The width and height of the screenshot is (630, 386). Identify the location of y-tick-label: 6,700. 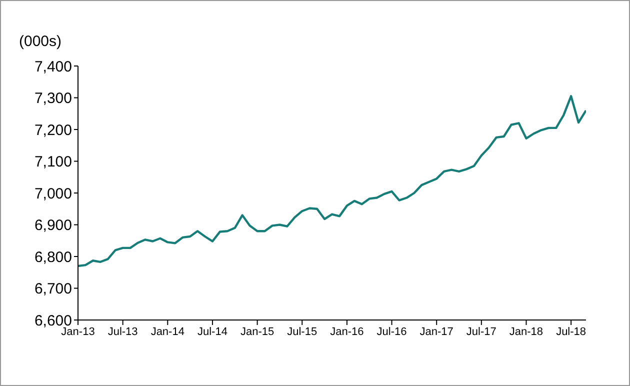
(53, 289).